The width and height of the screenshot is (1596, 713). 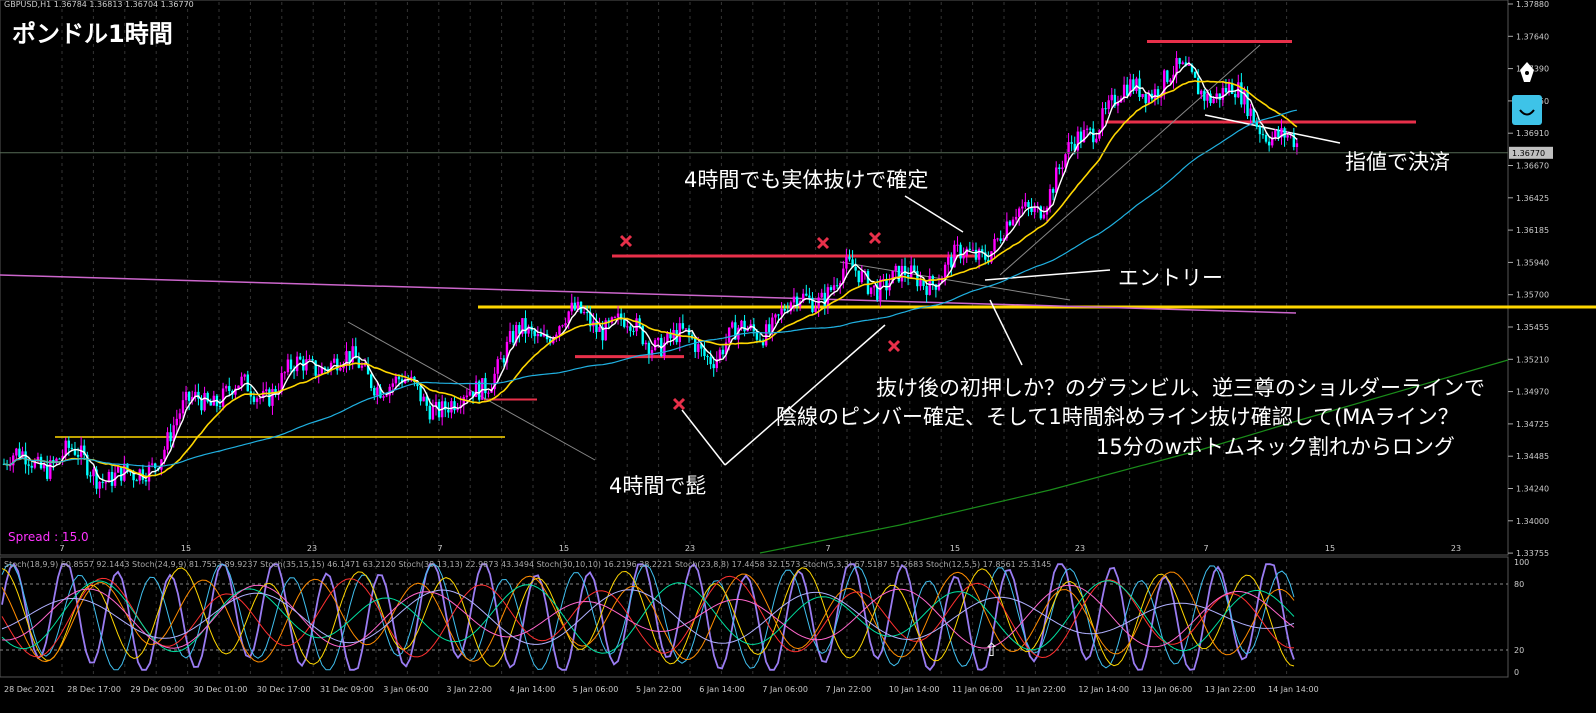 I want to click on annotation-exit-limit: 指値で決済, so click(x=1397, y=162).